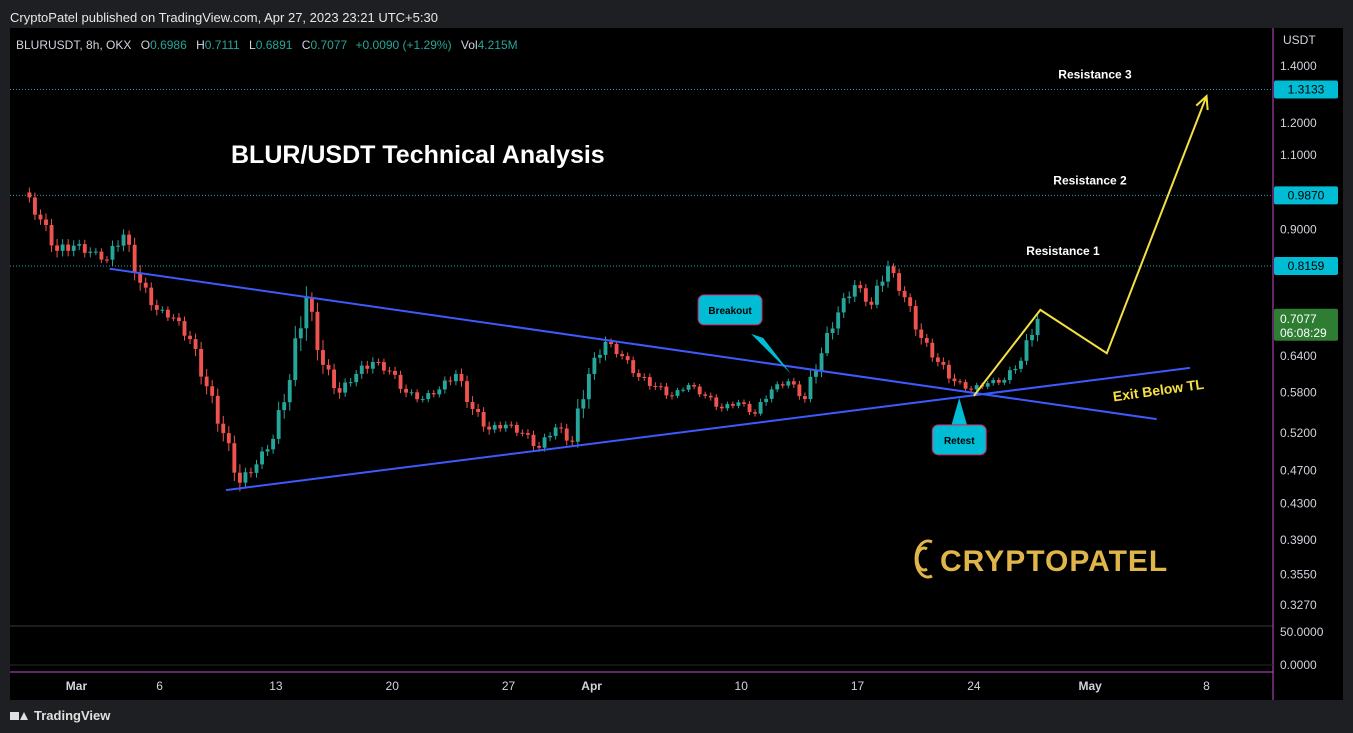 The height and width of the screenshot is (733, 1353). What do you see at coordinates (708, 429) in the screenshot?
I see `trendline-ascending` at bounding box center [708, 429].